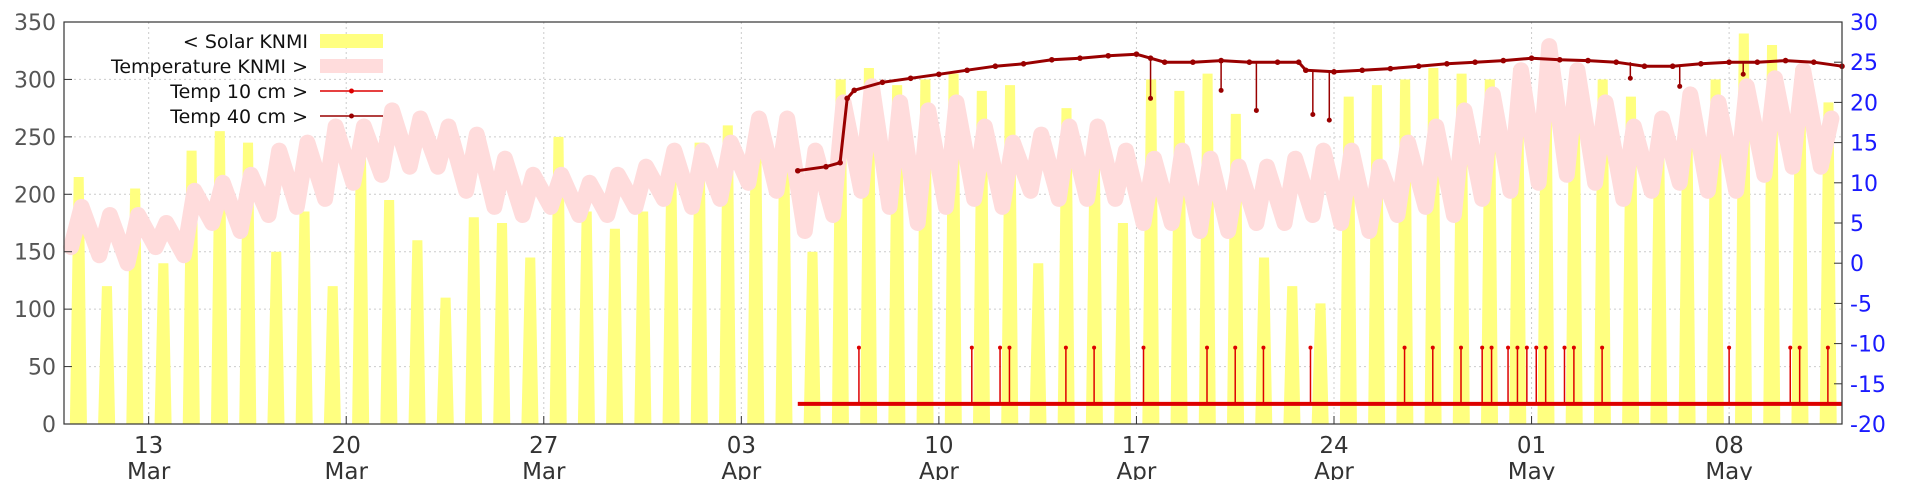 The width and height of the screenshot is (1920, 480). Describe the element at coordinates (1864, 103) in the screenshot. I see `y-right-tick-label: 20` at that location.